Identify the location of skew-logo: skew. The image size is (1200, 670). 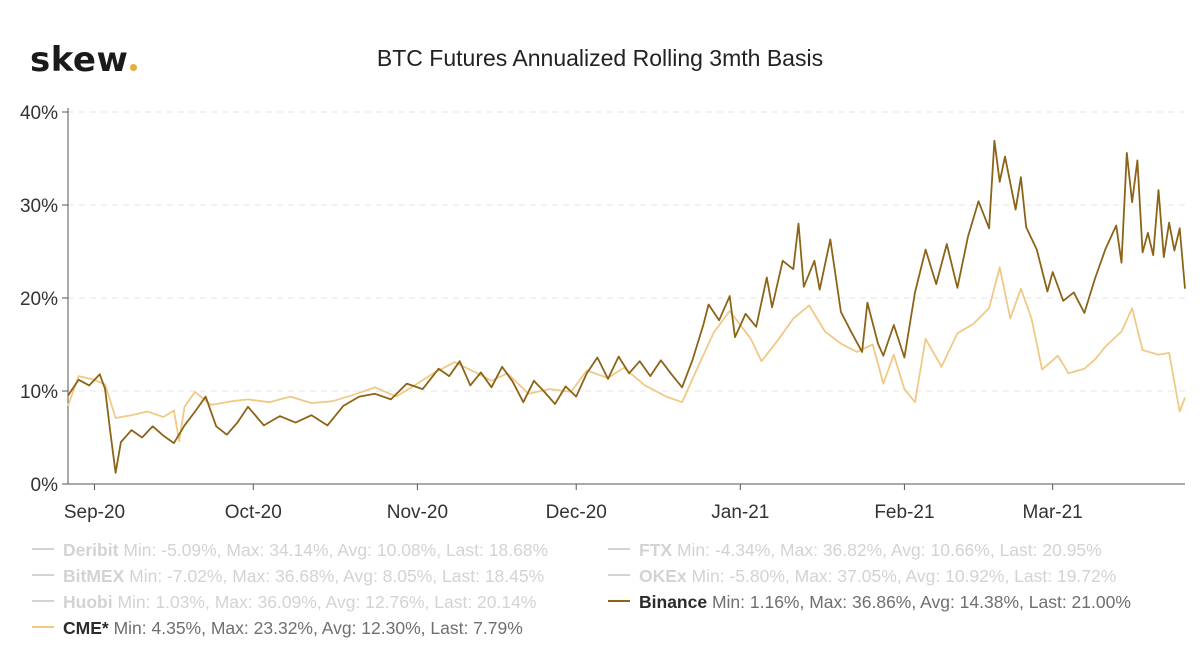
(84, 60).